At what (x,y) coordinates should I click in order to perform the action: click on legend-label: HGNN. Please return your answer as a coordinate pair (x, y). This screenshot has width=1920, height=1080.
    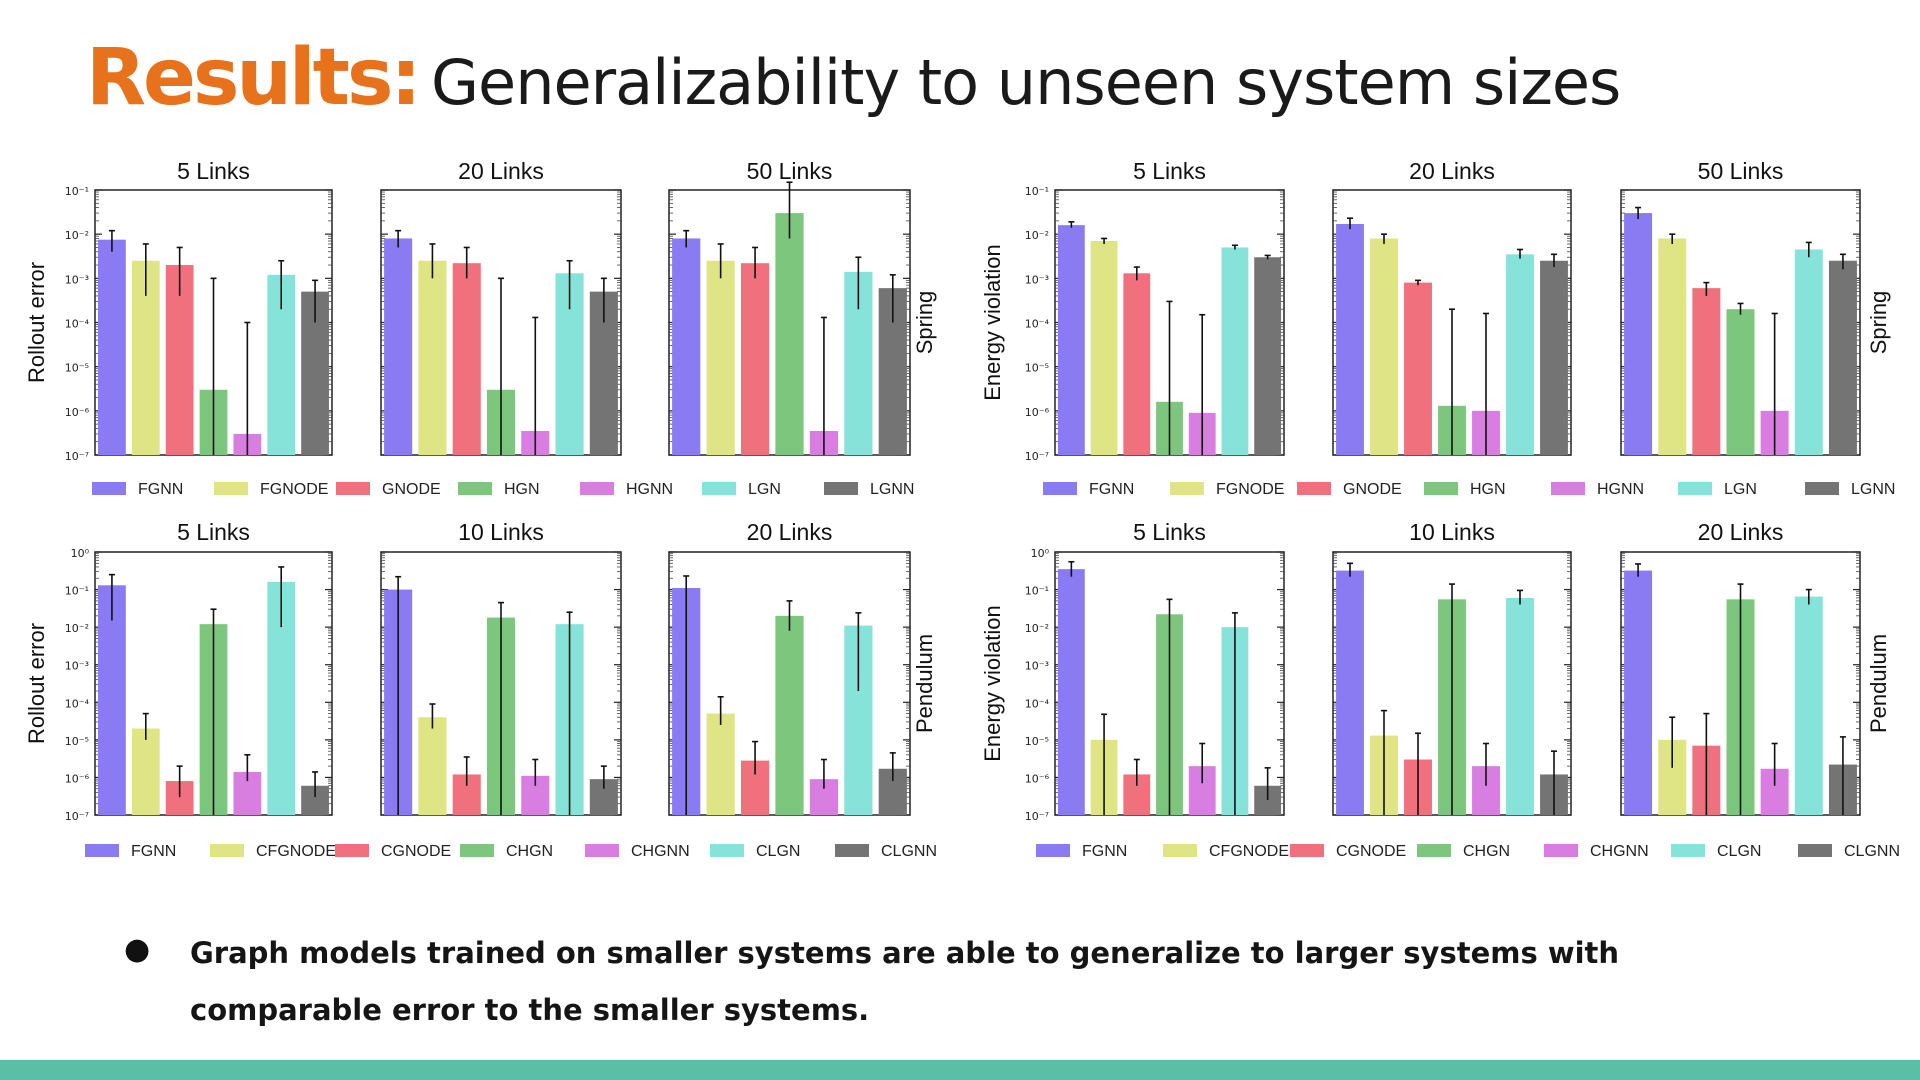
    Looking at the image, I should click on (649, 489).